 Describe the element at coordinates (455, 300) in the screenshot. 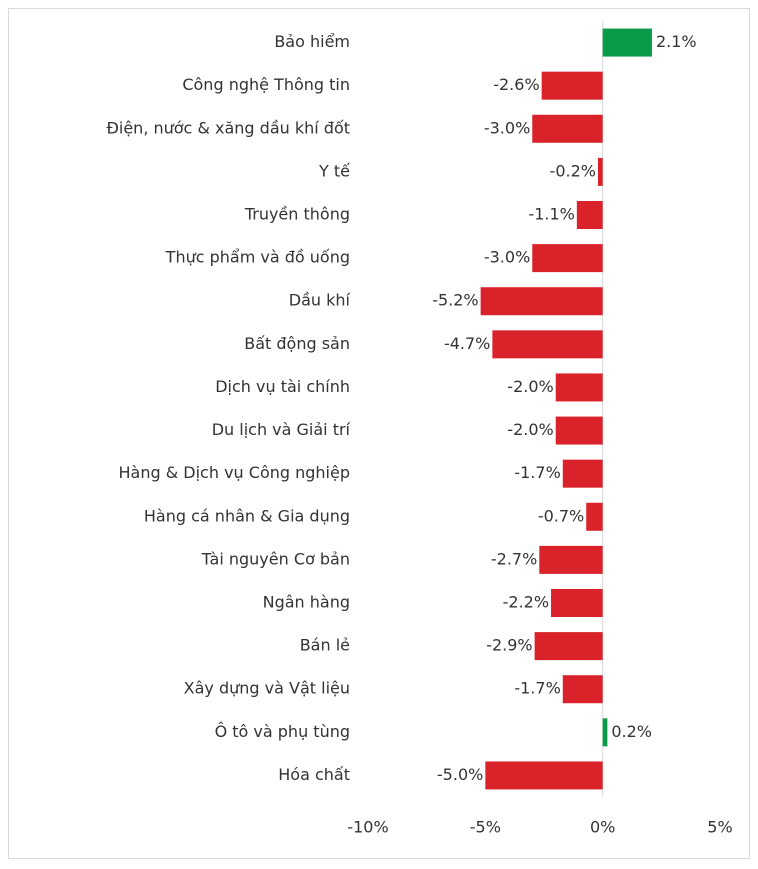

I see `value-label: -5.2%` at that location.